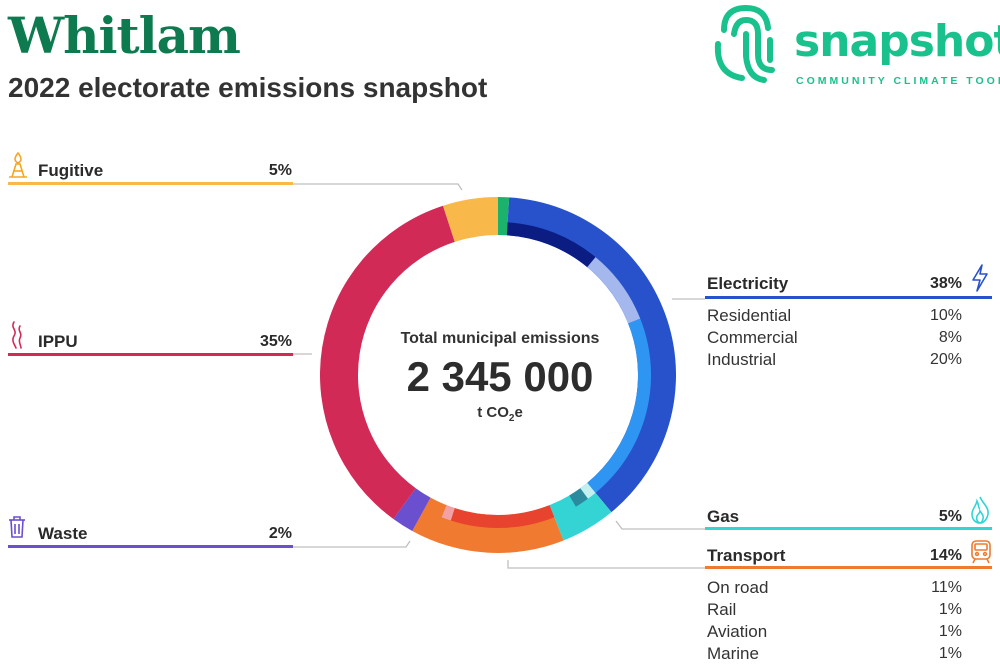 The image size is (1000, 670). What do you see at coordinates (950, 516) in the screenshot?
I see `category-percent-gas: 5%` at bounding box center [950, 516].